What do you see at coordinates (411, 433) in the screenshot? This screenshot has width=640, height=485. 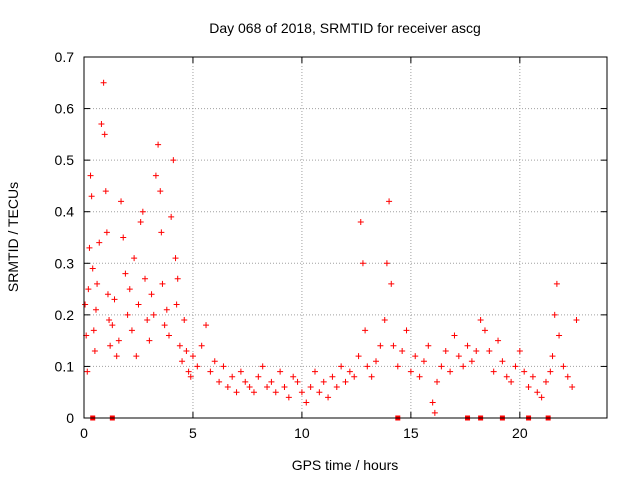 I see `x-tick-label: 15` at bounding box center [411, 433].